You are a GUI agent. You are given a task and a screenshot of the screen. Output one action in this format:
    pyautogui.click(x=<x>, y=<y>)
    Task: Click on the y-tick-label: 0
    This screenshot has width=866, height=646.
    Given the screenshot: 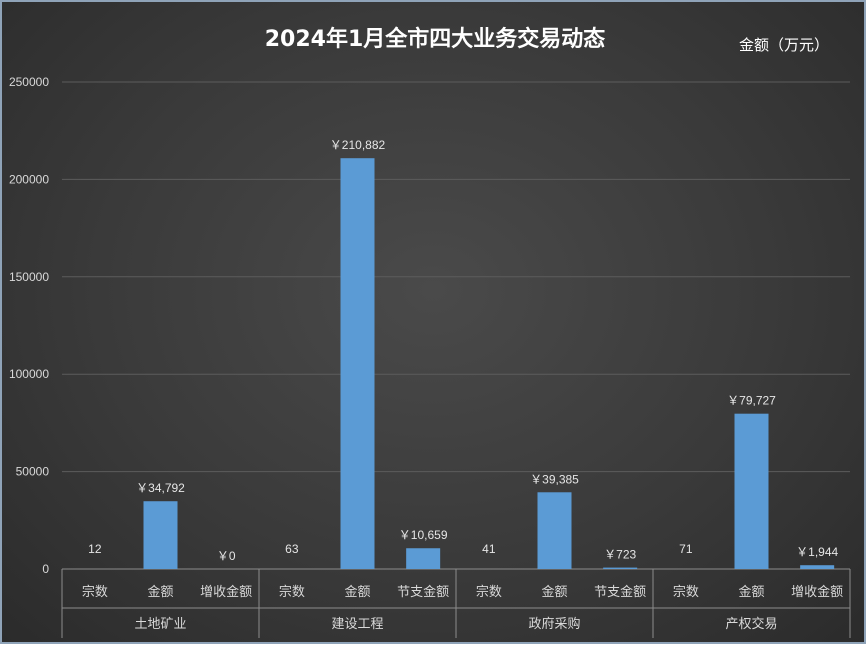 What is the action you would take?
    pyautogui.click(x=45, y=569)
    